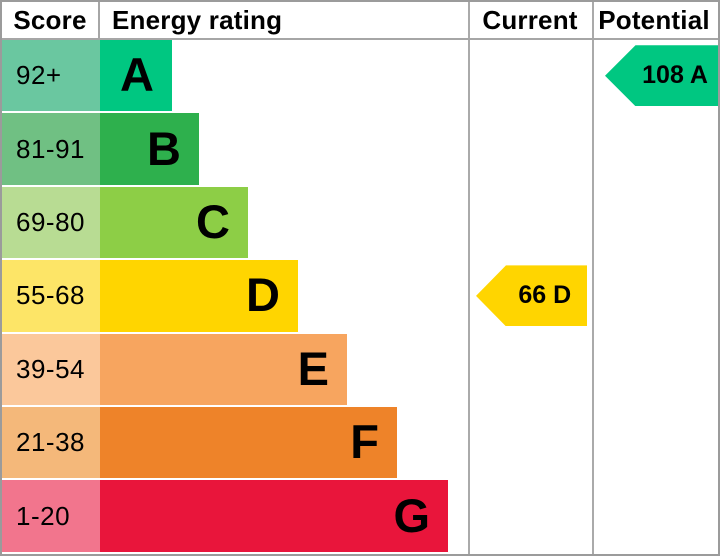  I want to click on current-column-header: Current, so click(530, 19).